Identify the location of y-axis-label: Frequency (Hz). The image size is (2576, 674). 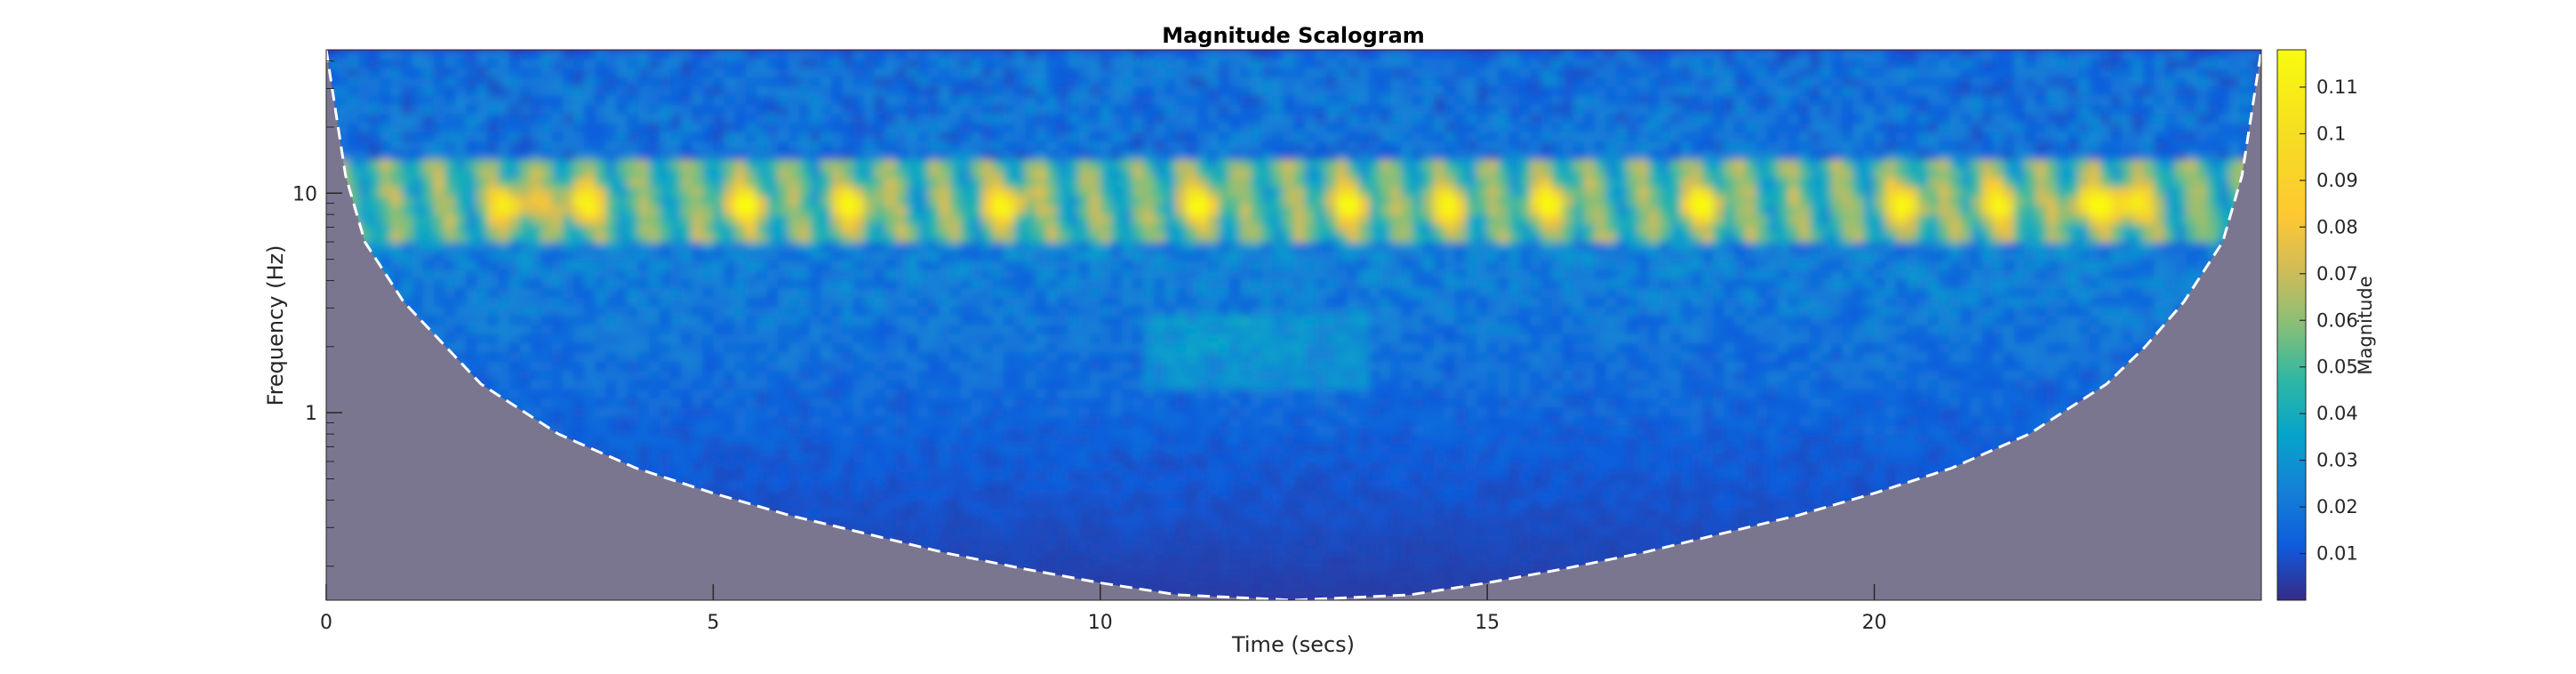
(275, 326).